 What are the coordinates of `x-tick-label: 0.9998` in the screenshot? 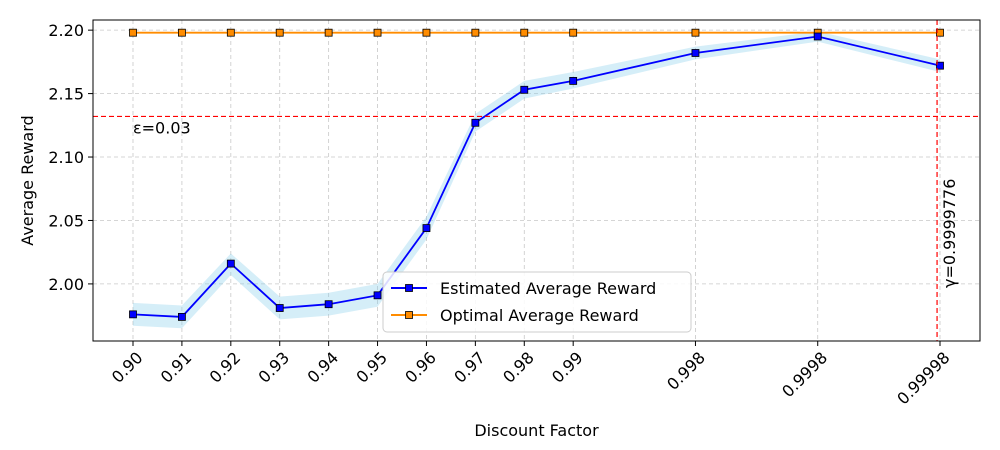 It's located at (804, 374).